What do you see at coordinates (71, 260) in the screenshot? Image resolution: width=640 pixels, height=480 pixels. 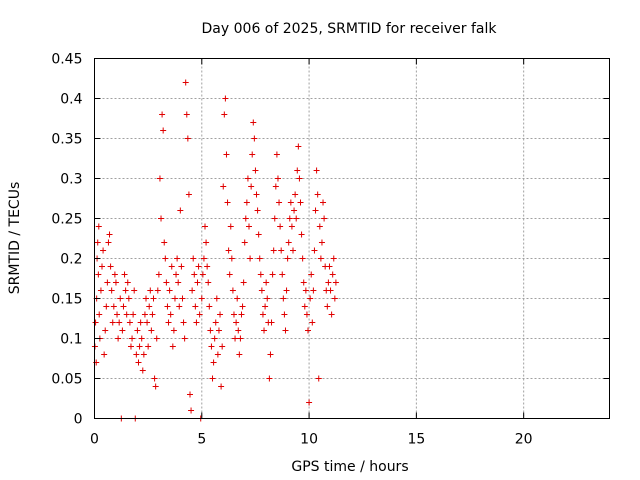 I see `y-tick-label: 0.2` at bounding box center [71, 260].